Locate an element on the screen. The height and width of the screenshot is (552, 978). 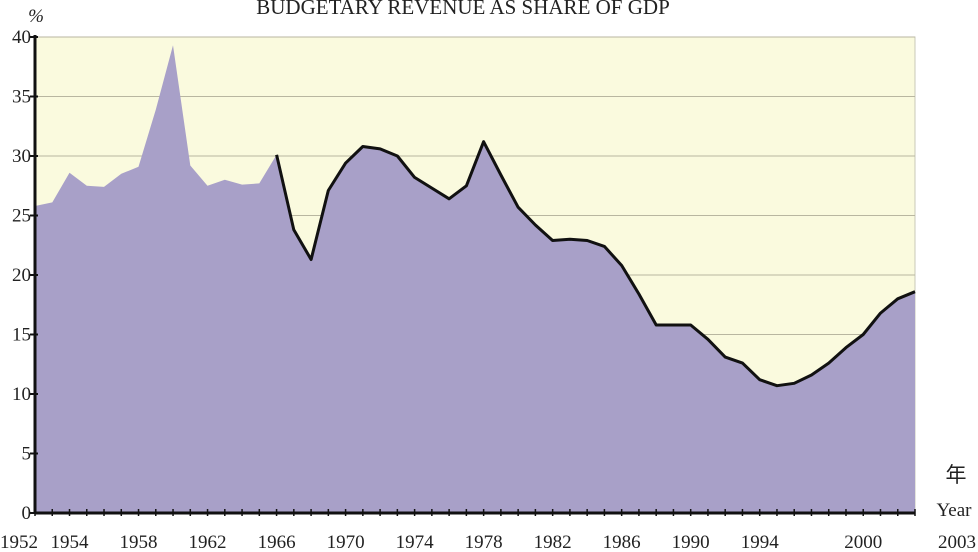
x-tick-label-1990: 1990 is located at coordinates (691, 542).